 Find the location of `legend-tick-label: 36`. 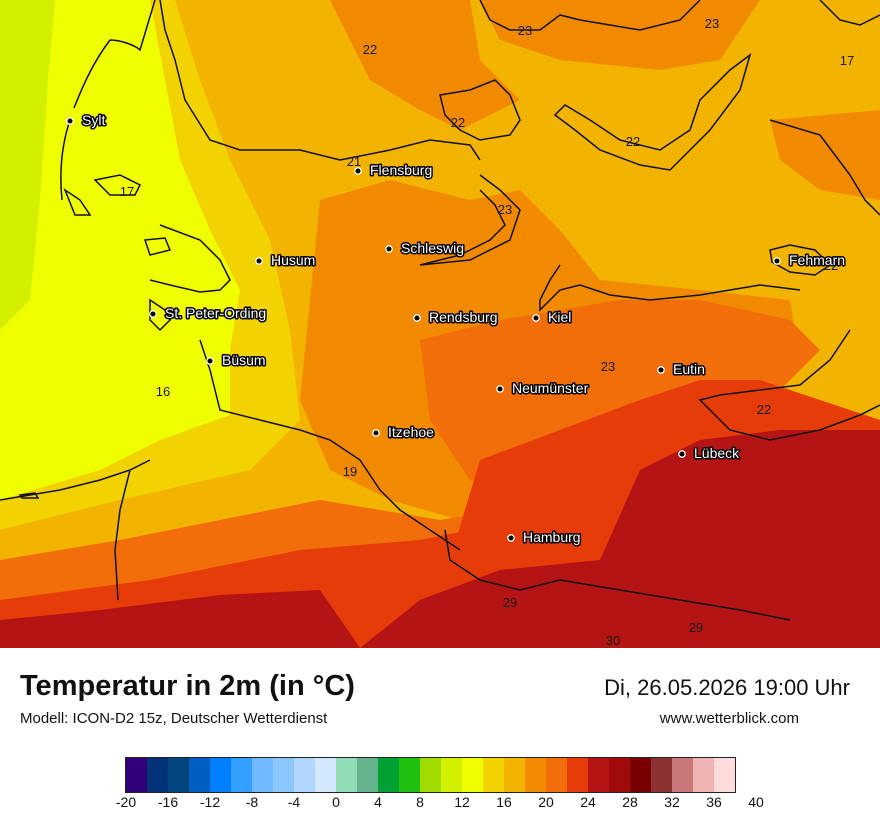

legend-tick-label: 36 is located at coordinates (714, 802).